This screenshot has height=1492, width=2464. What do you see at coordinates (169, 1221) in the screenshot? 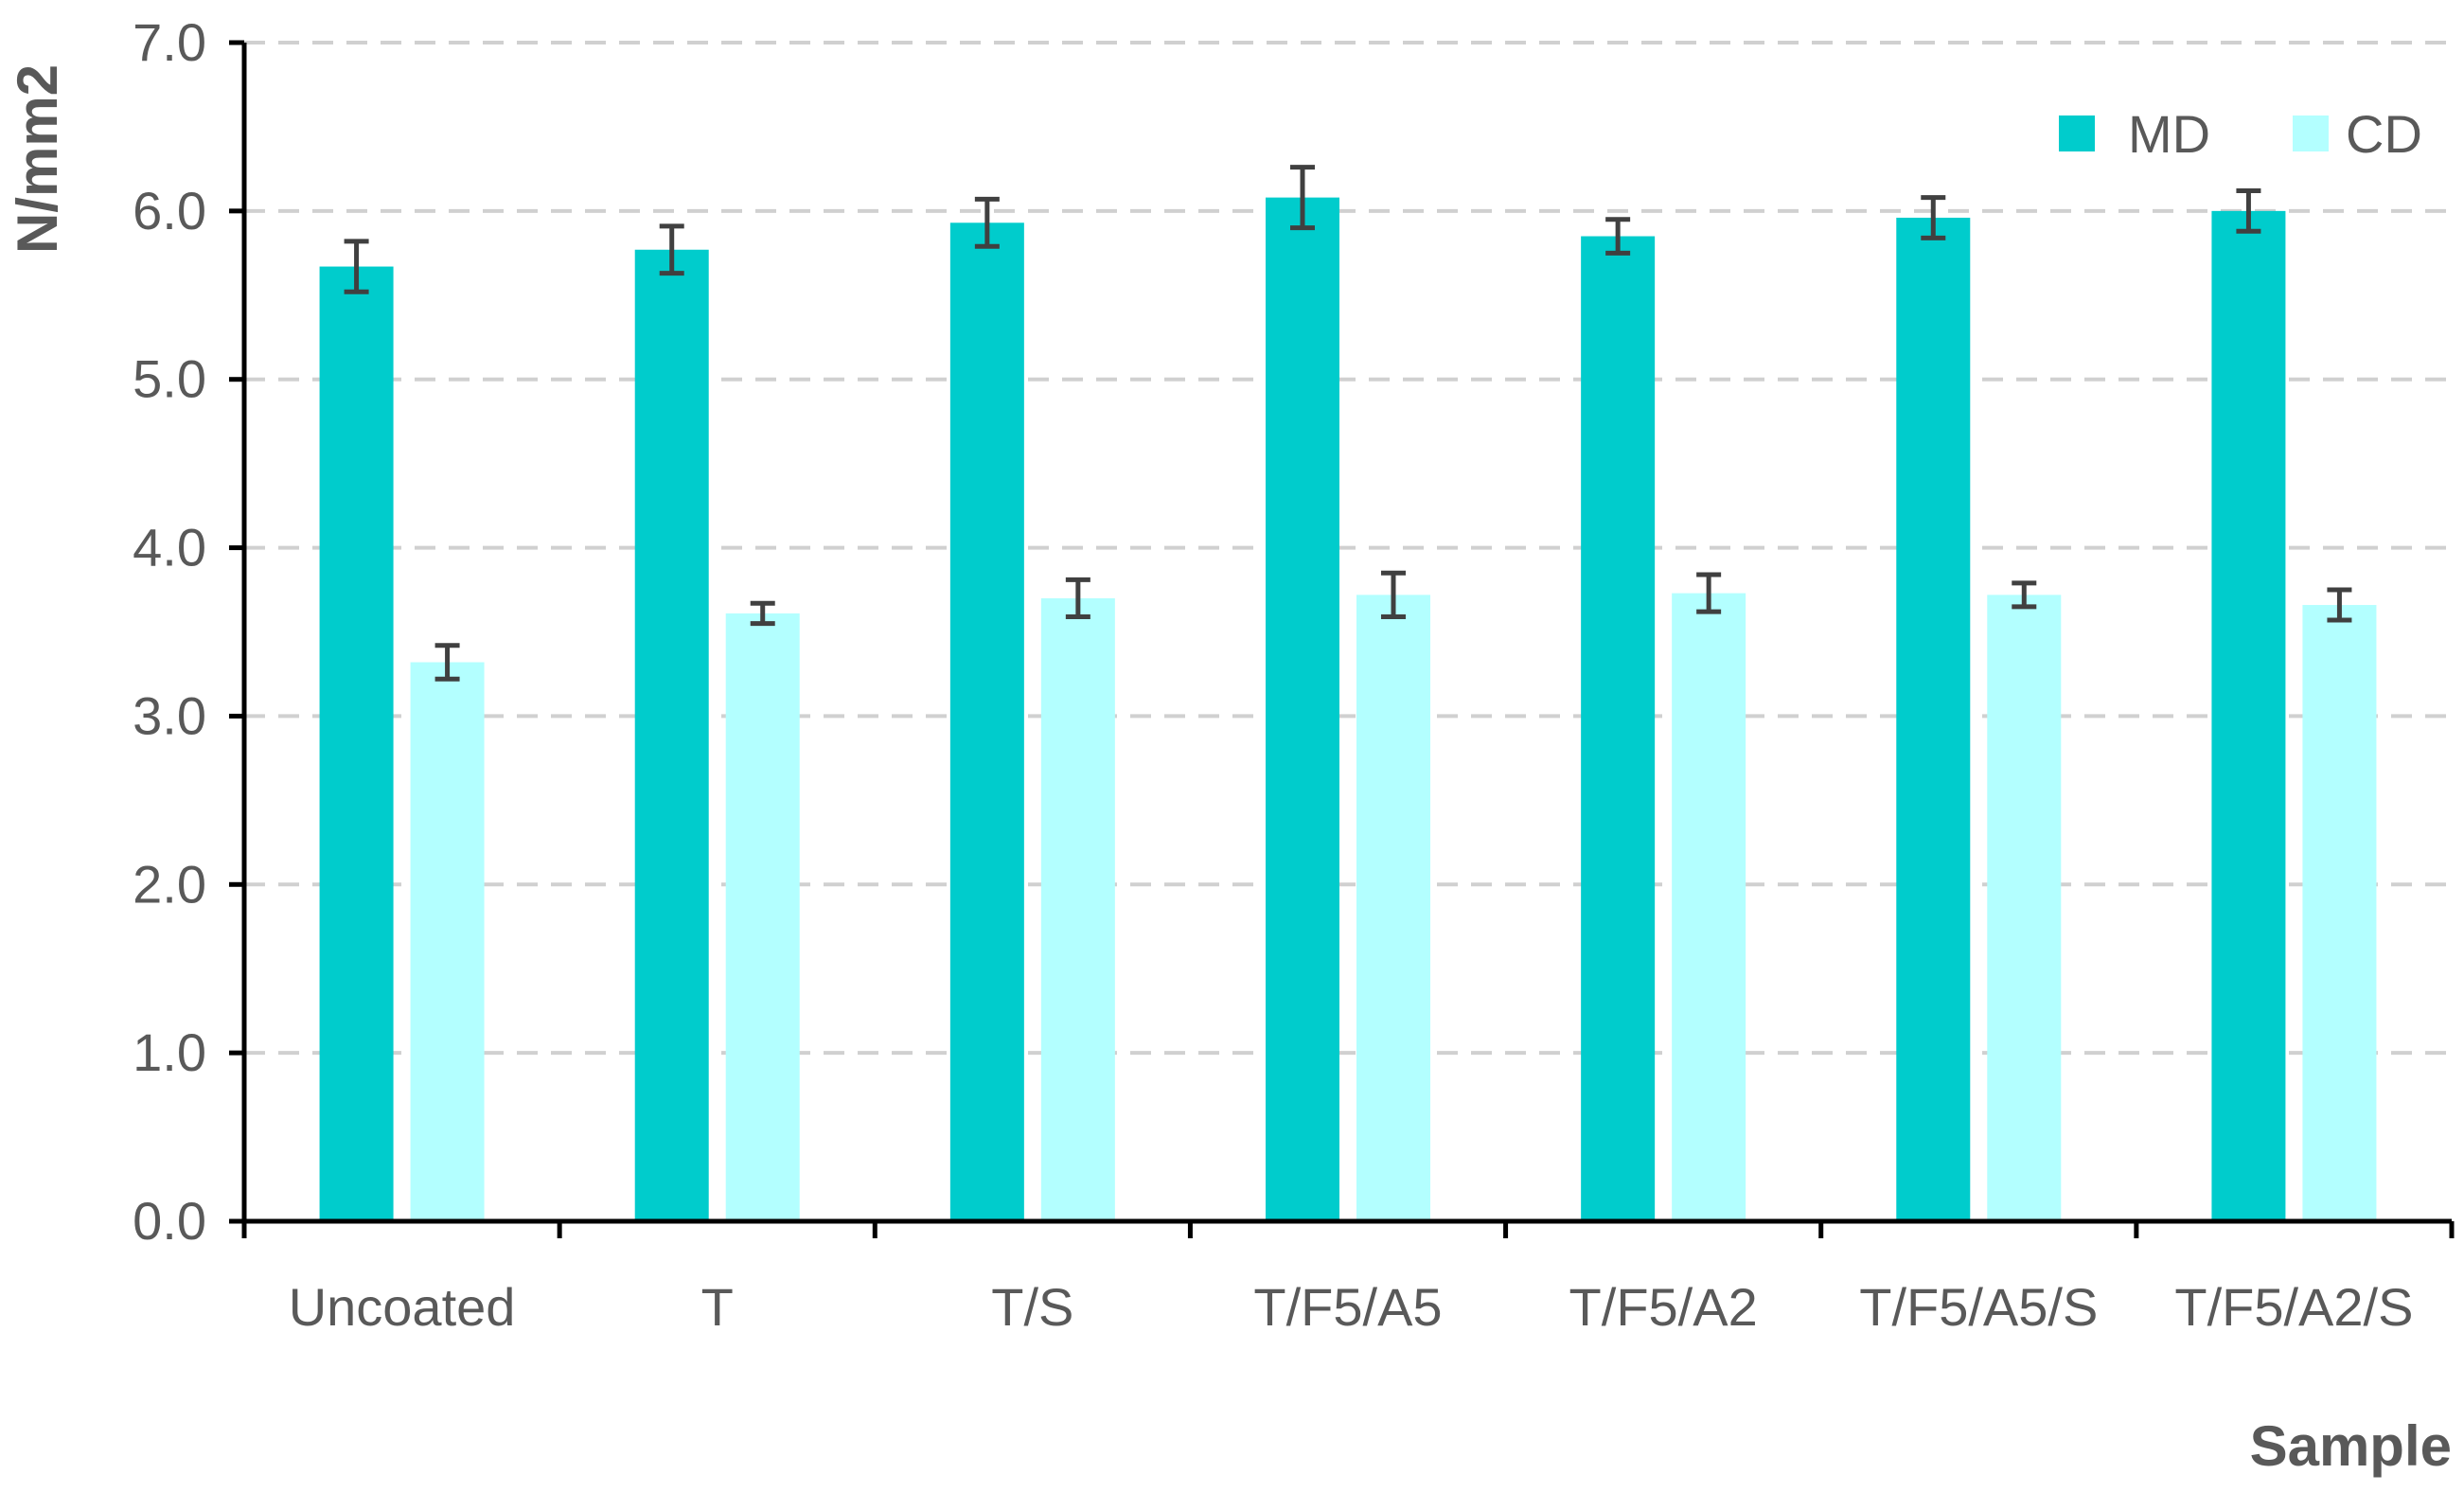
I see `y-tick-label: 0.0` at bounding box center [169, 1221].